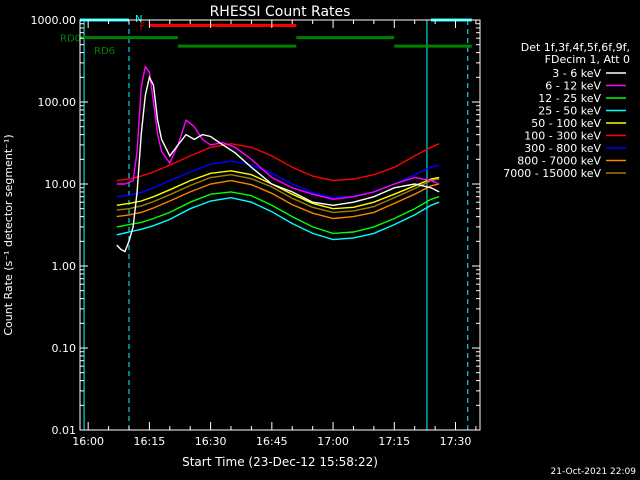  I want to click on x-tick-label-4: 17:00, so click(333, 441).